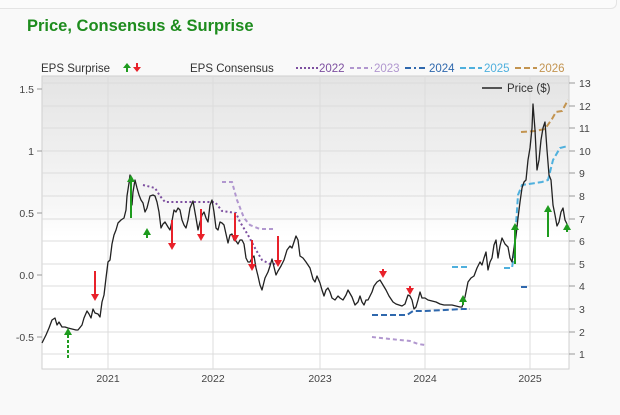  I want to click on legend-surprise-label: EPS Surprise, so click(75, 69).